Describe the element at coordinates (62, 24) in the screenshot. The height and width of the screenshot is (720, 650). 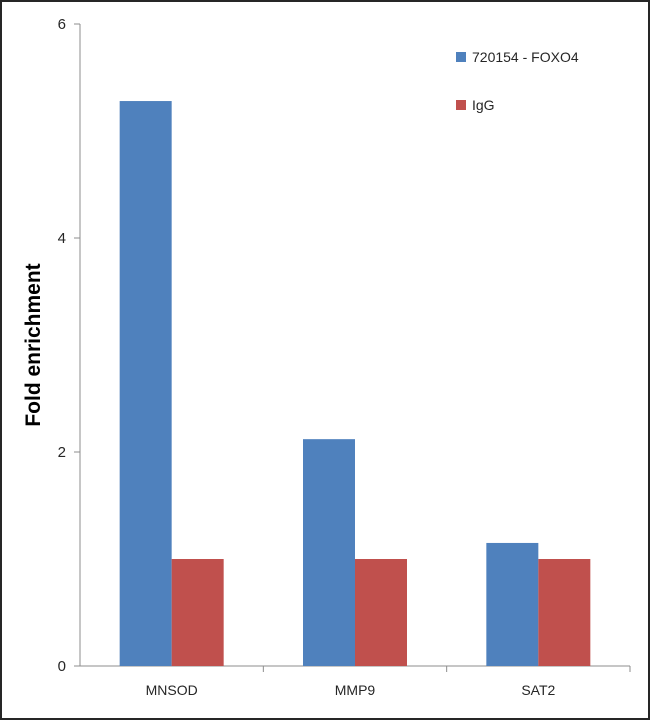
I see `y-tick-label: 6` at that location.